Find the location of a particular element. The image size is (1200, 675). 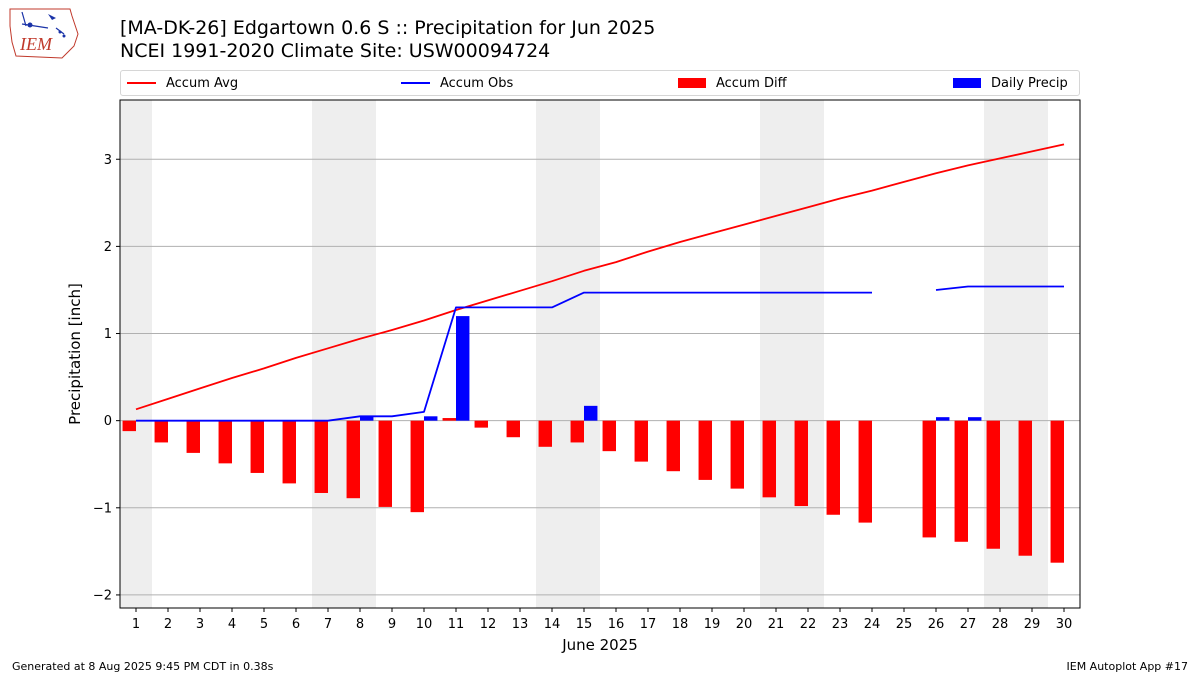

legend-swatch-accum-obs is located at coordinates (415, 83).